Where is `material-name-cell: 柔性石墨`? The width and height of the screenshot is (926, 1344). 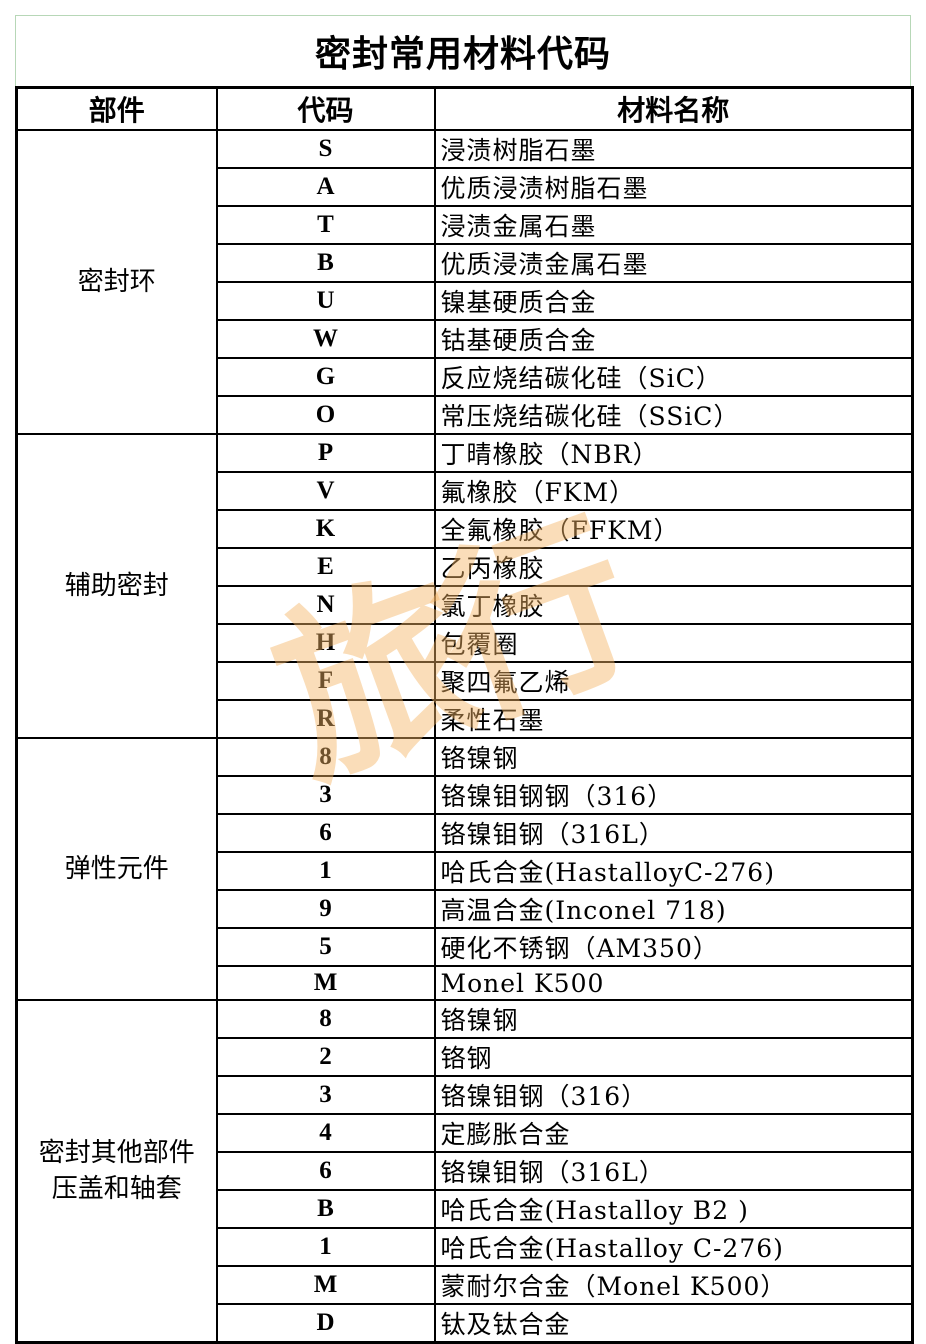
material-name-cell: 柔性石墨 is located at coordinates (673, 719).